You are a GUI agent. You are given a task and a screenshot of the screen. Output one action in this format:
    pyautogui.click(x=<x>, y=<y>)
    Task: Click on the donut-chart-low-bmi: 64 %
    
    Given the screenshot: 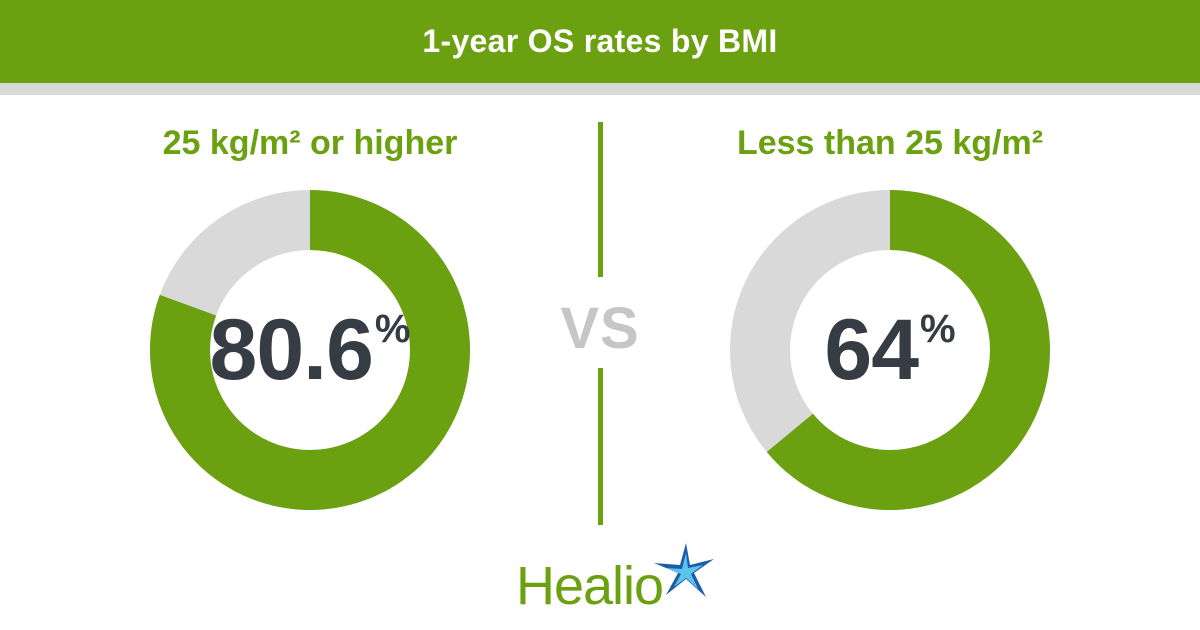 What is the action you would take?
    pyautogui.click(x=890, y=350)
    